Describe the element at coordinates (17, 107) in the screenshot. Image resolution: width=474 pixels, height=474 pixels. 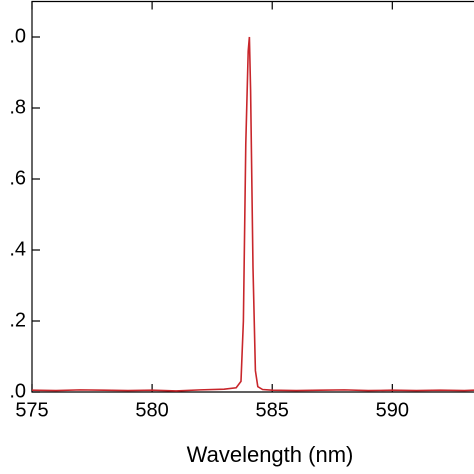
I see `y-tick-label: .8` at that location.